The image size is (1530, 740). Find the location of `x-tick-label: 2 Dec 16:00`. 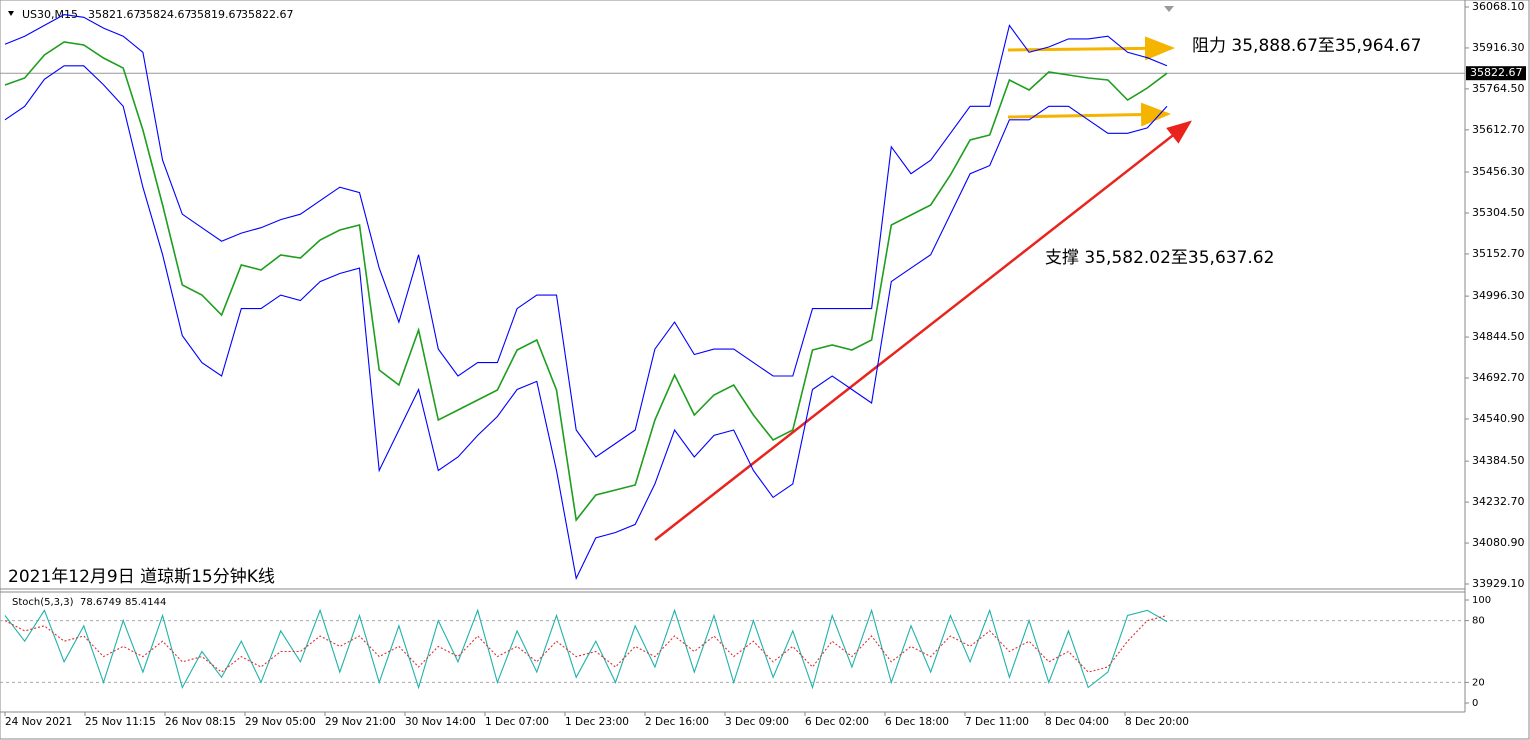

x-tick-label: 2 Dec 16:00 is located at coordinates (677, 722).